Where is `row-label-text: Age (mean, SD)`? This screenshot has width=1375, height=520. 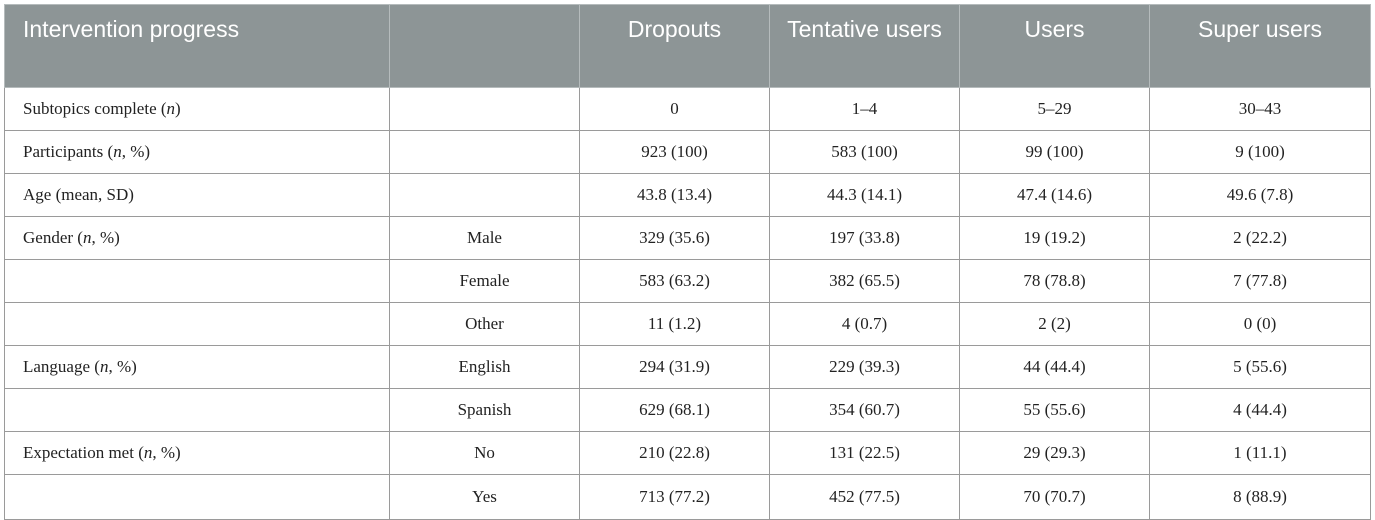 row-label-text: Age (mean, SD) is located at coordinates (78, 194).